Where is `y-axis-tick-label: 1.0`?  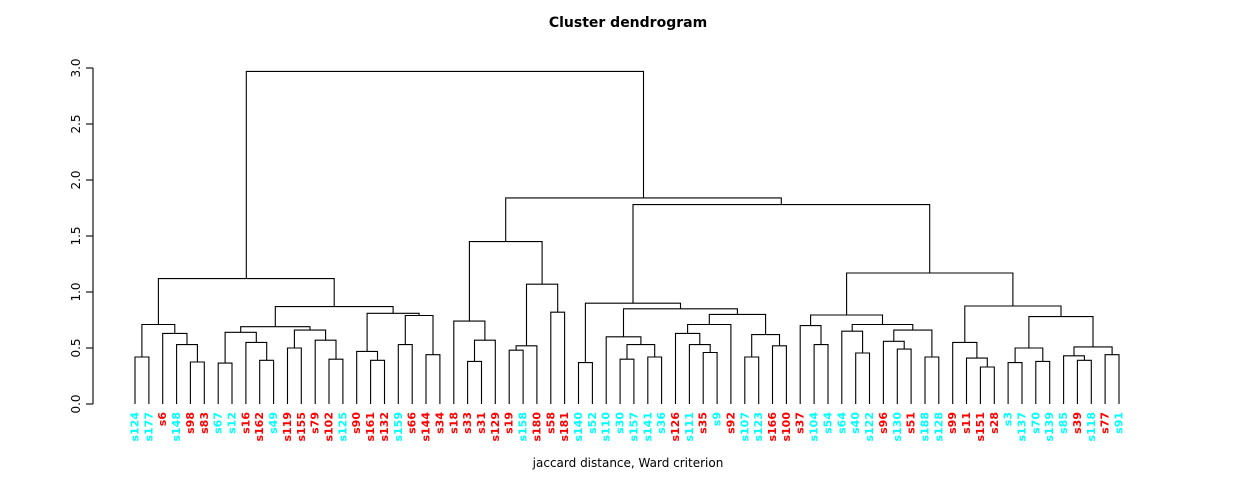 y-axis-tick-label: 1.0 is located at coordinates (76, 291).